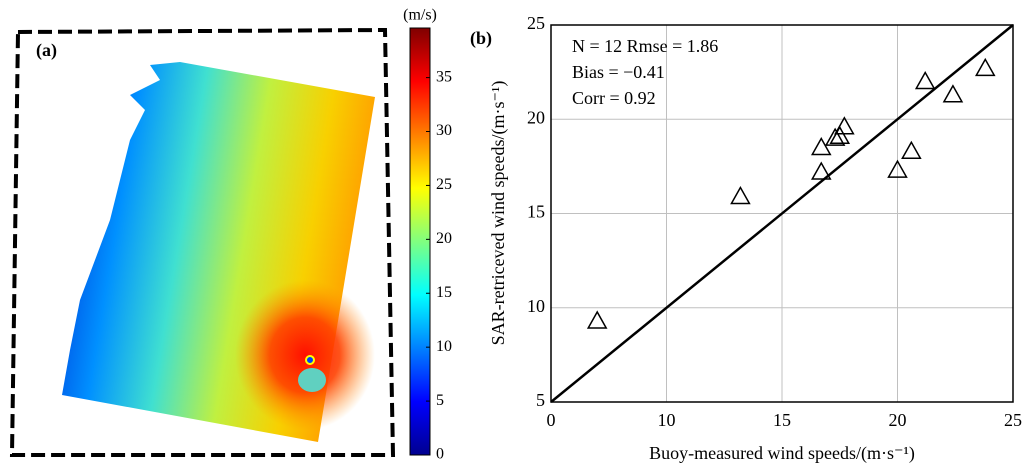  I want to click on colorbar-tick-label: 20, so click(444, 238).